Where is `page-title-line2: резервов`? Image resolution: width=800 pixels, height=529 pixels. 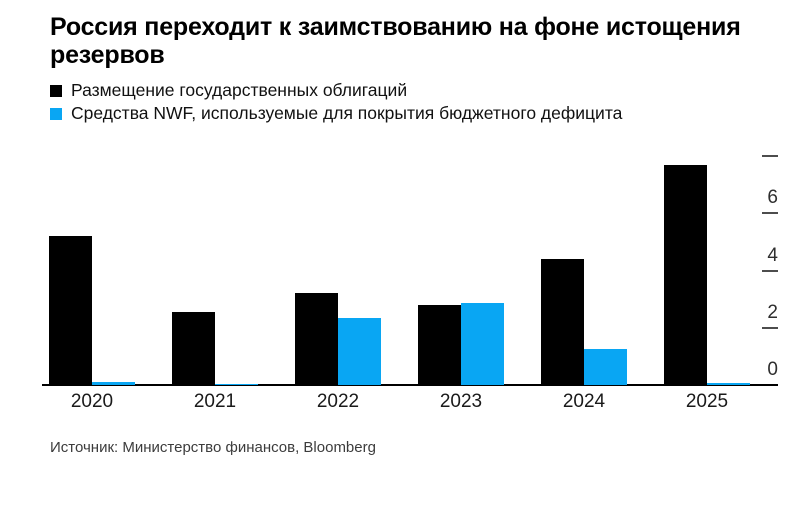
page-title-line2: резервов is located at coordinates (107, 55).